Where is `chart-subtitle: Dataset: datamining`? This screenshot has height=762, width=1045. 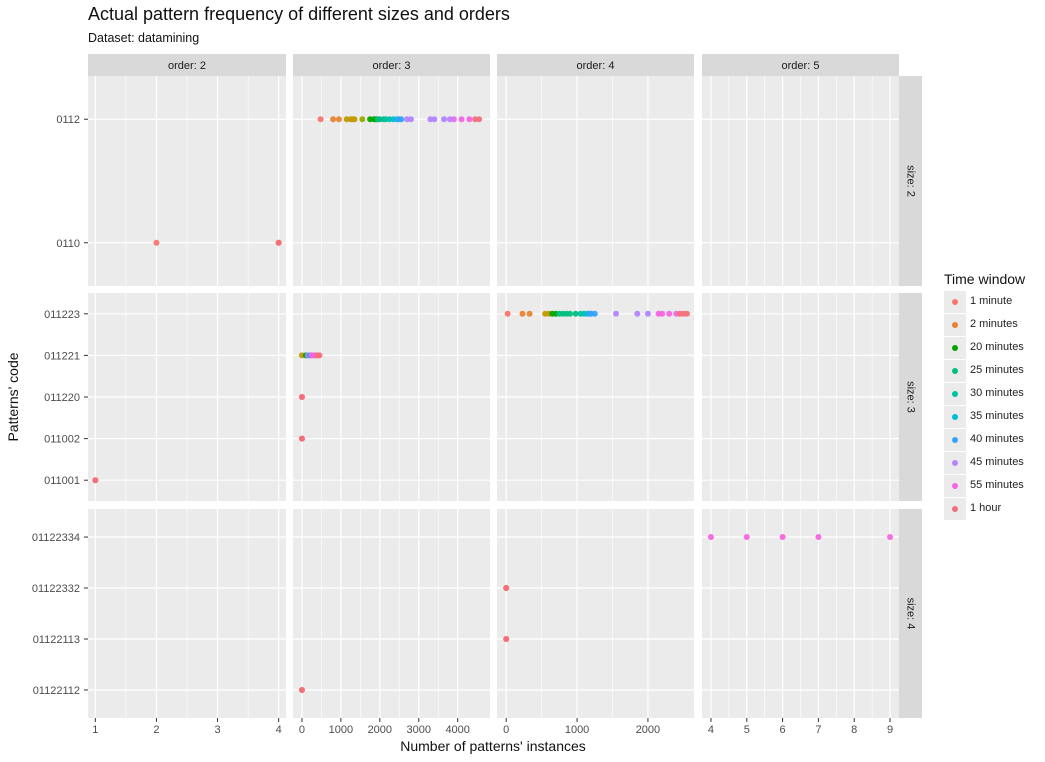
chart-subtitle: Dataset: datamining is located at coordinates (144, 38).